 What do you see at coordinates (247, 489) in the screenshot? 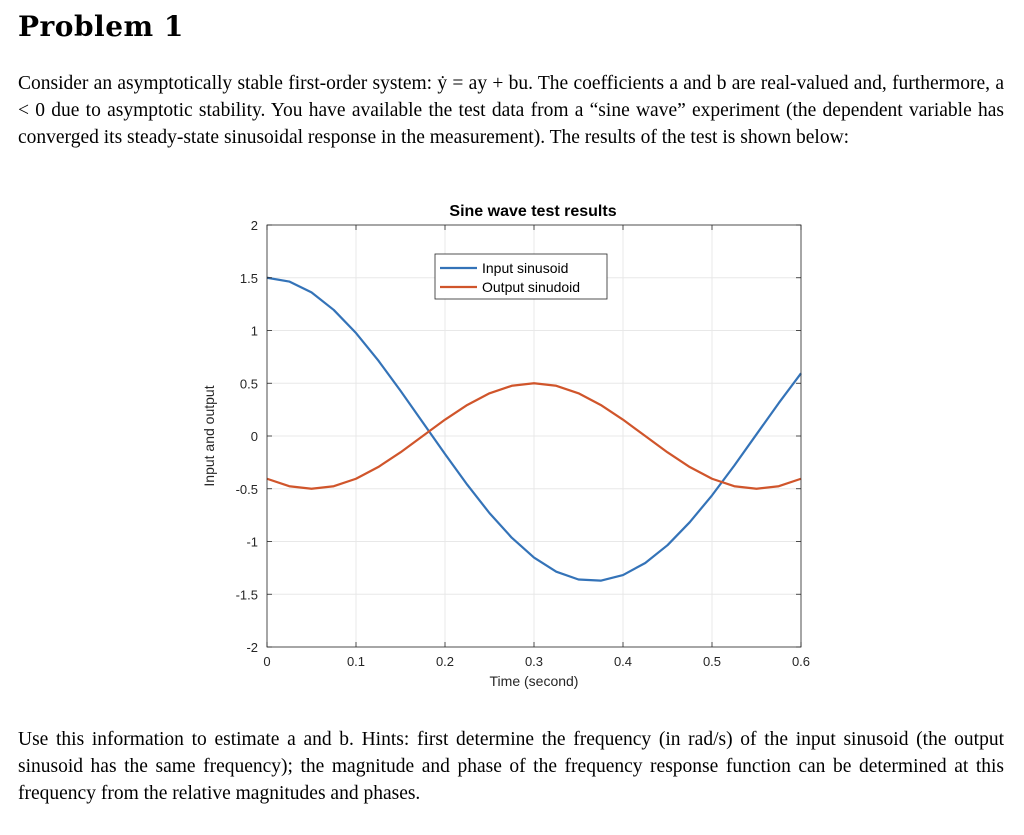
I see `y-tick-label: -0.5` at bounding box center [247, 489].